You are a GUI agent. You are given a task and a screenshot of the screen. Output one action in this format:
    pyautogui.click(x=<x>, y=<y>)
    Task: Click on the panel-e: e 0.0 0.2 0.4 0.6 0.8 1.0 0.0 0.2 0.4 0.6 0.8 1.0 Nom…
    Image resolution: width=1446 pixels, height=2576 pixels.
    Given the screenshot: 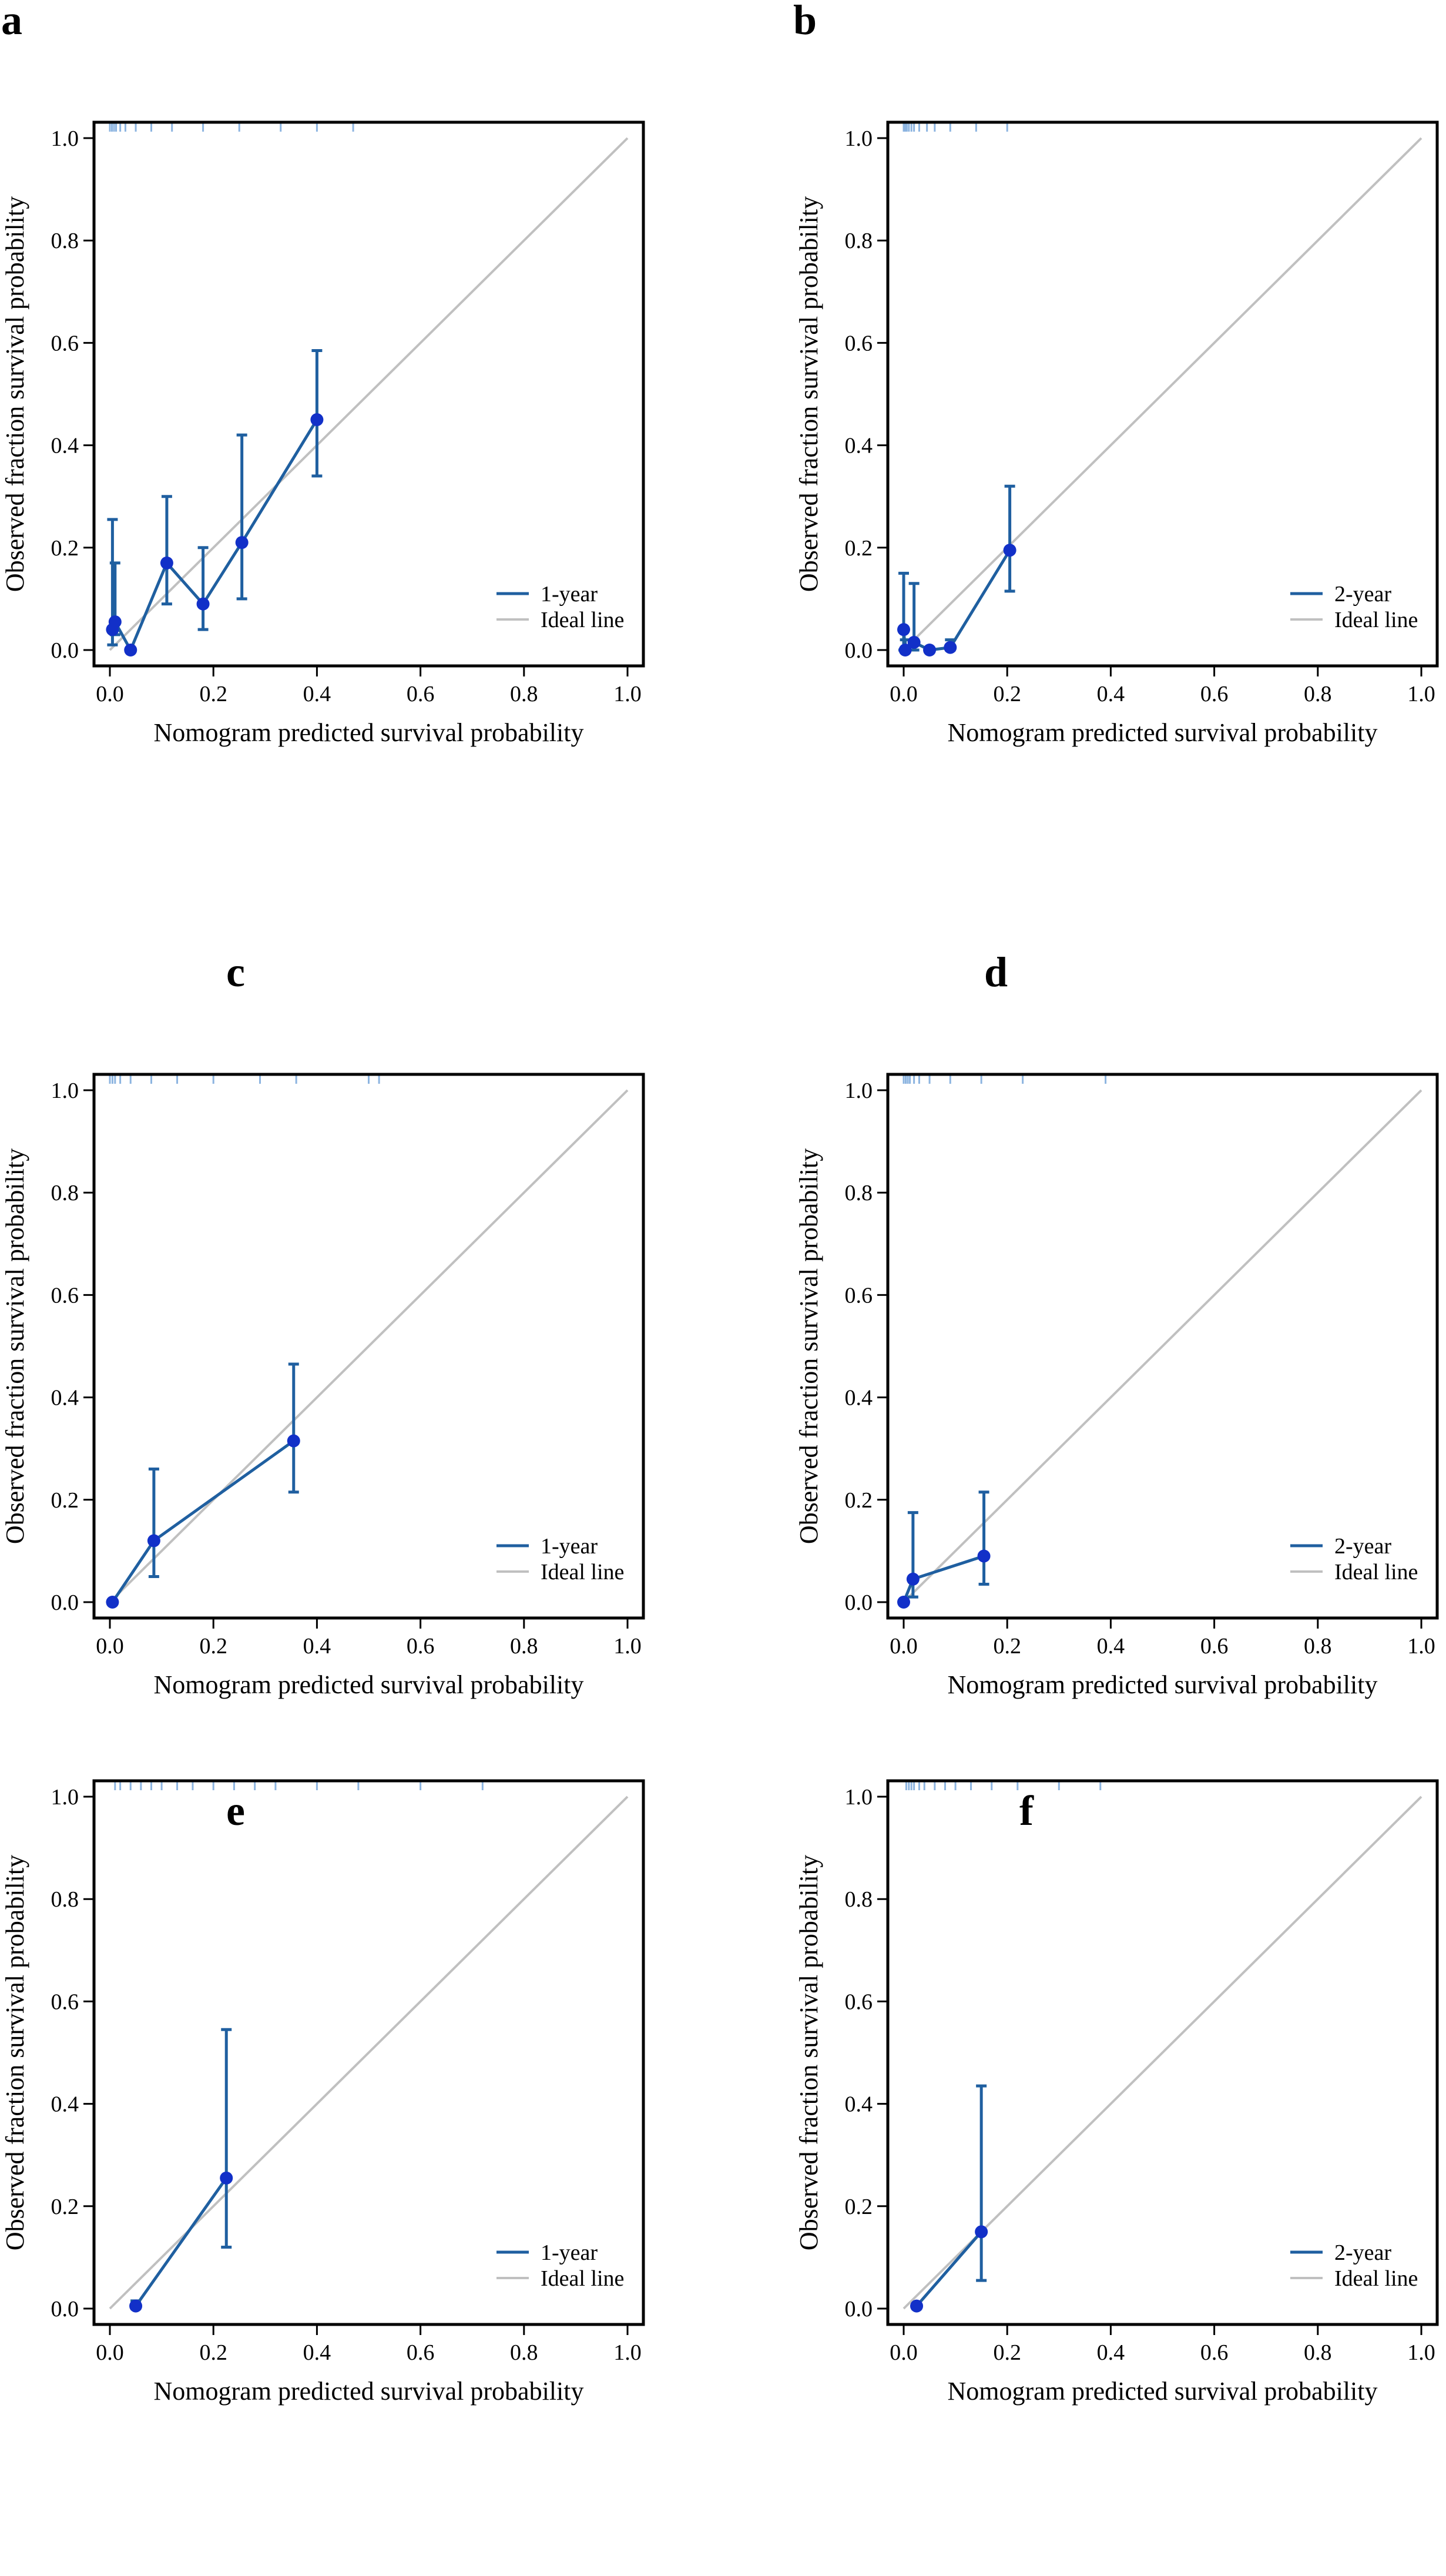 What is the action you would take?
    pyautogui.click(x=323, y=2092)
    